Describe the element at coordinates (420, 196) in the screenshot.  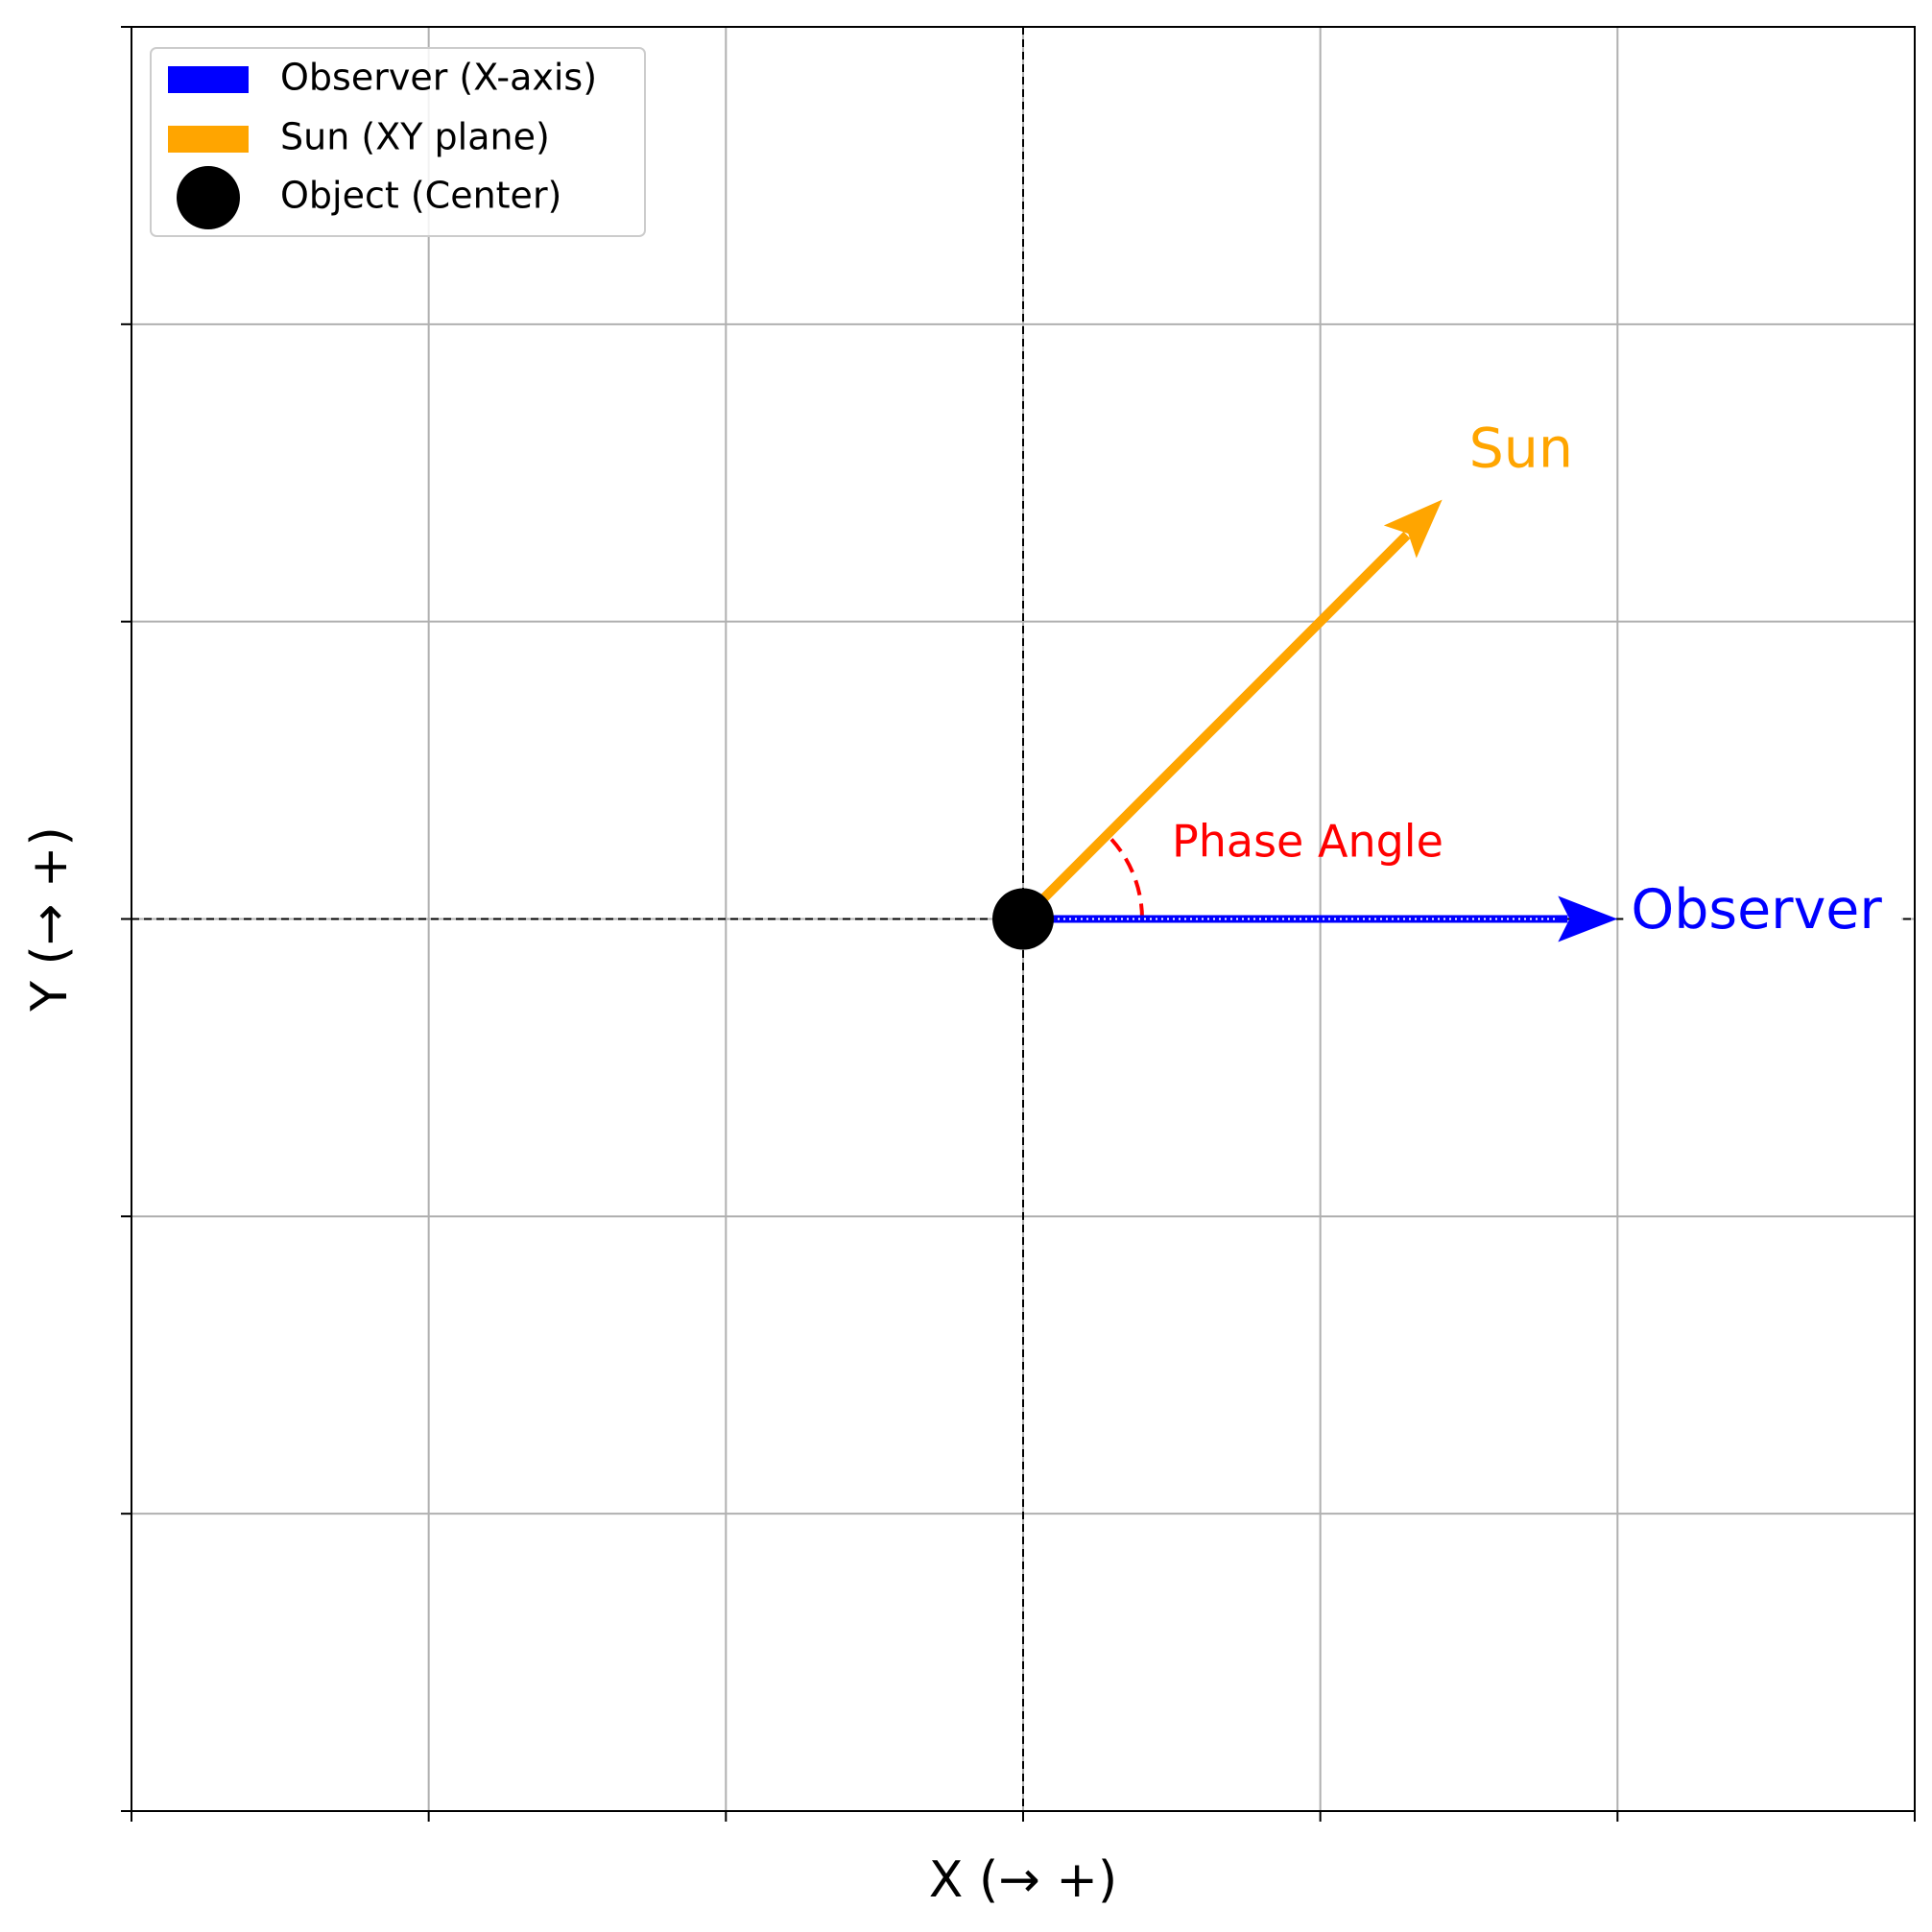
I see `legend-label: Object (Center)` at that location.